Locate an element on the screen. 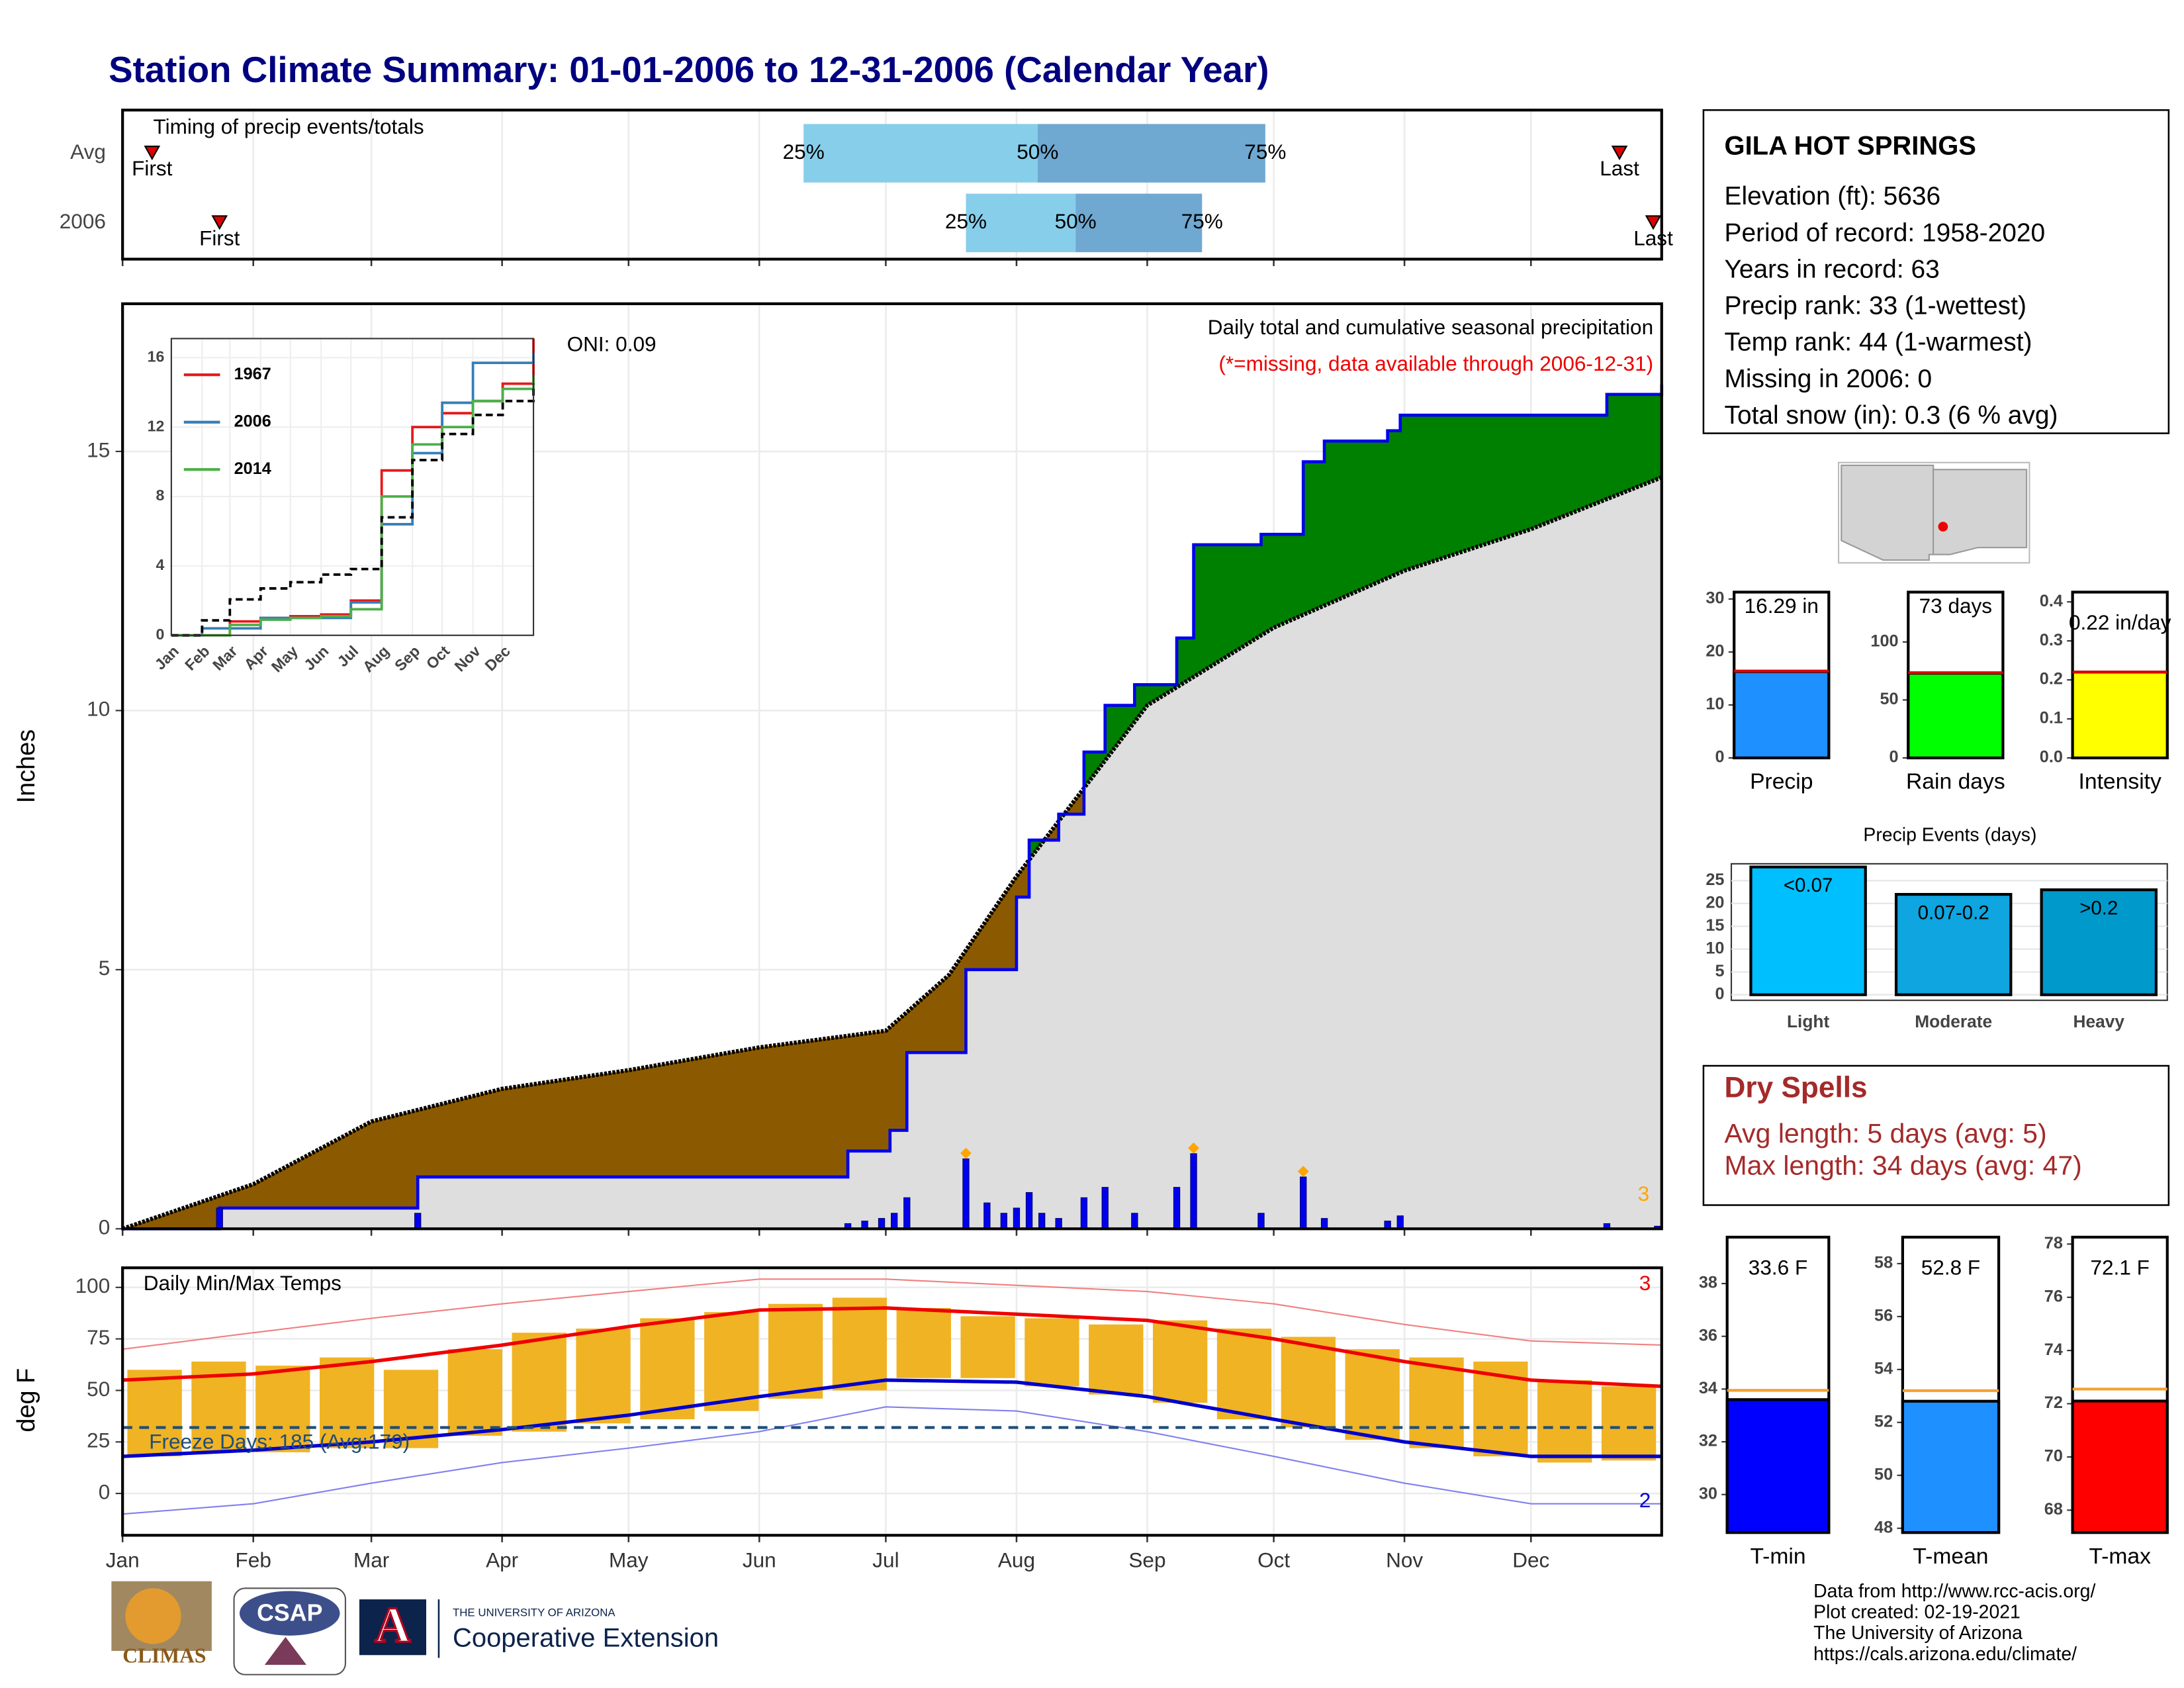 This screenshot has width=2184, height=1688. x-axis-label: Precip is located at coordinates (1781, 782).